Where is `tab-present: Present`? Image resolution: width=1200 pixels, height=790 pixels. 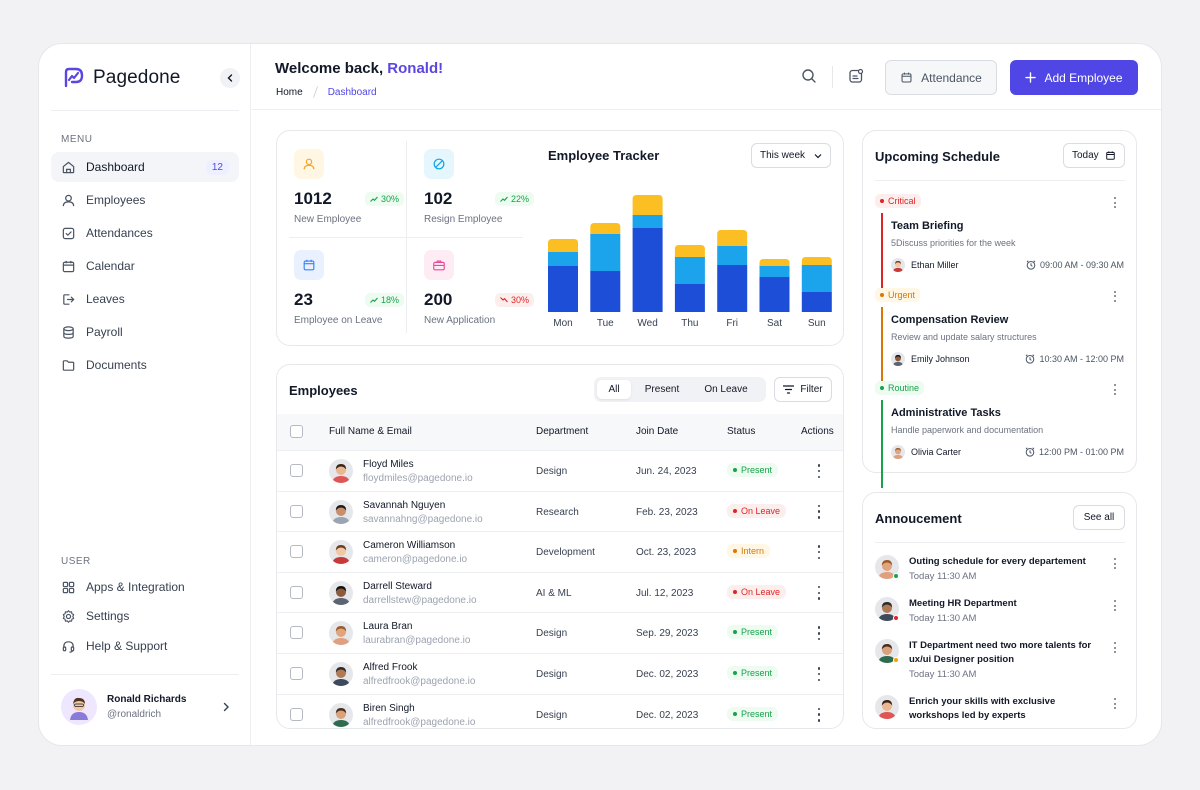
tab-present: Present is located at coordinates (662, 389).